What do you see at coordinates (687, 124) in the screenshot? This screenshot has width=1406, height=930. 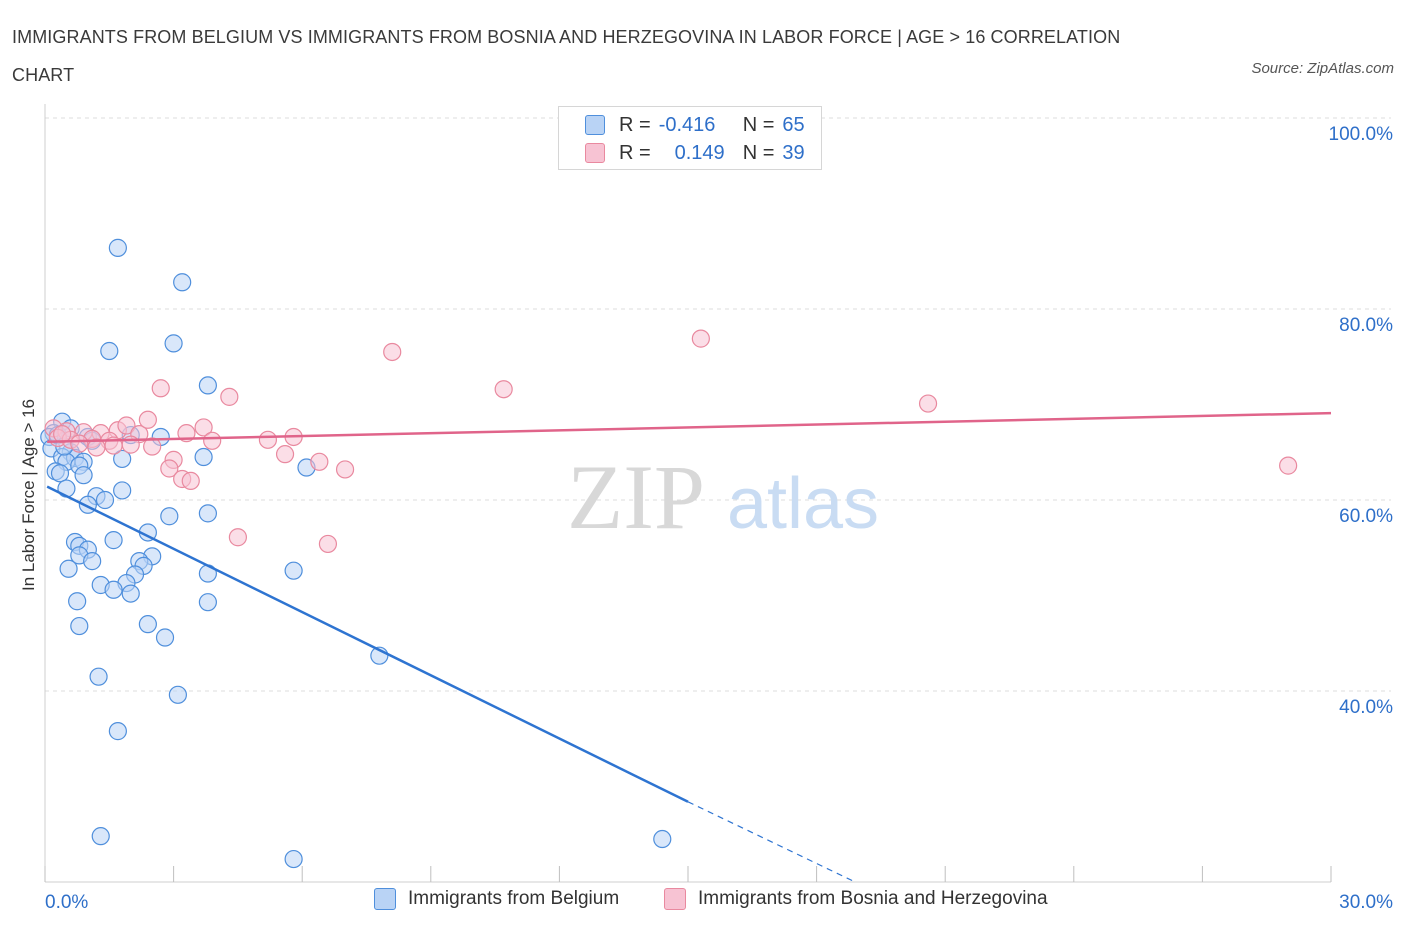 I see `legend-r-value: -0.416` at bounding box center [687, 124].